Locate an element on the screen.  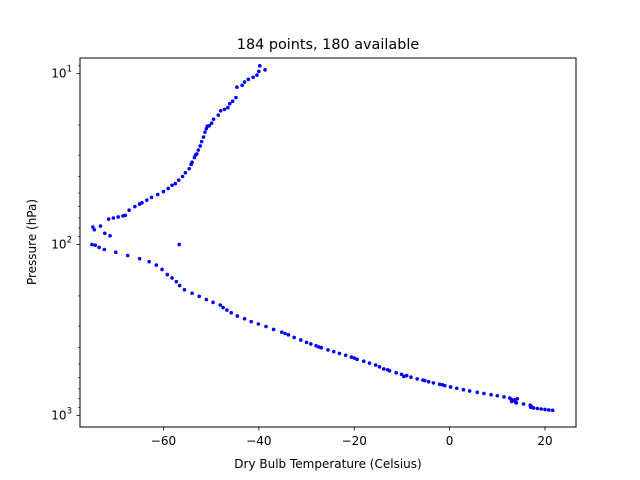
x-axis-label: Dry Bulb Temperature (Celsius) is located at coordinates (327, 464).